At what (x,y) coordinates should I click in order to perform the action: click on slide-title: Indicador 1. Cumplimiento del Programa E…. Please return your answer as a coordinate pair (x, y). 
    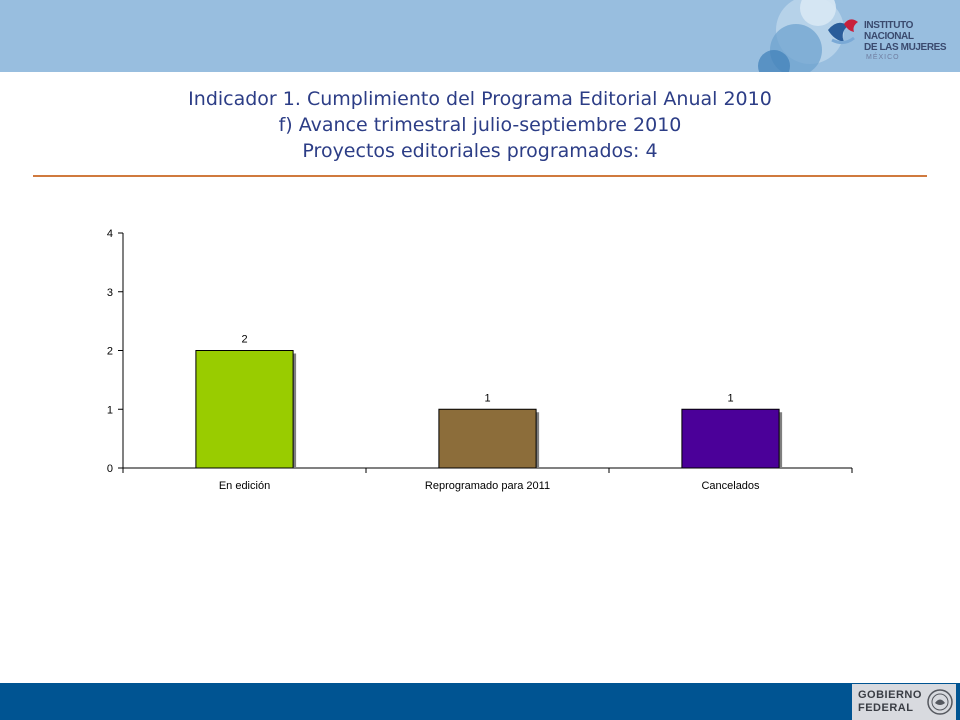
    Looking at the image, I should click on (480, 125).